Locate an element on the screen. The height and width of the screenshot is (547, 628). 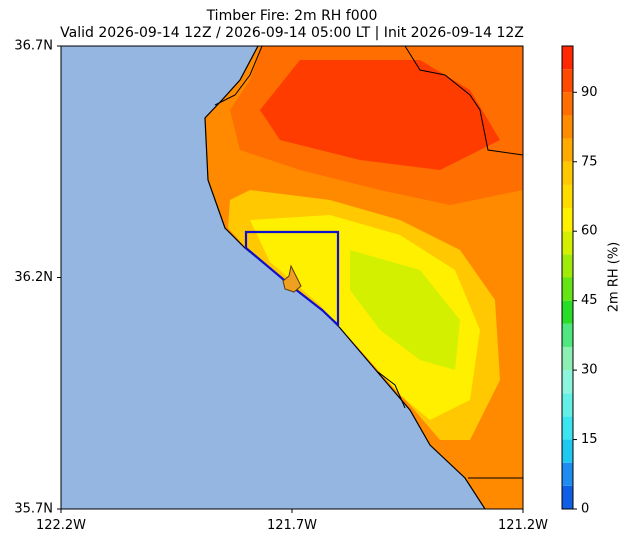
x-tick-label: 122.2W is located at coordinates (61, 525).